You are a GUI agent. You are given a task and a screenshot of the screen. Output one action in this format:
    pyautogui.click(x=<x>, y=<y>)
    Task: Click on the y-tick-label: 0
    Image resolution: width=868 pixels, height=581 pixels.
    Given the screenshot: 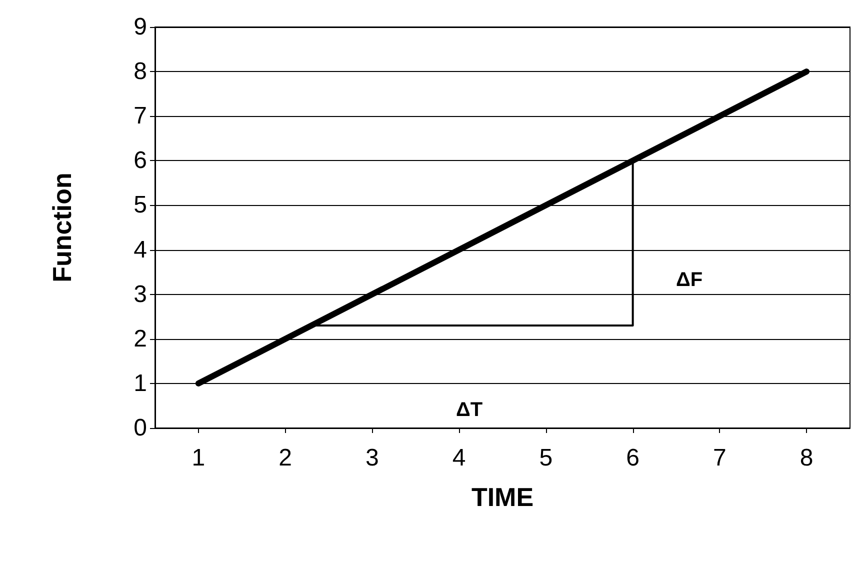 What is the action you would take?
    pyautogui.click(x=140, y=428)
    